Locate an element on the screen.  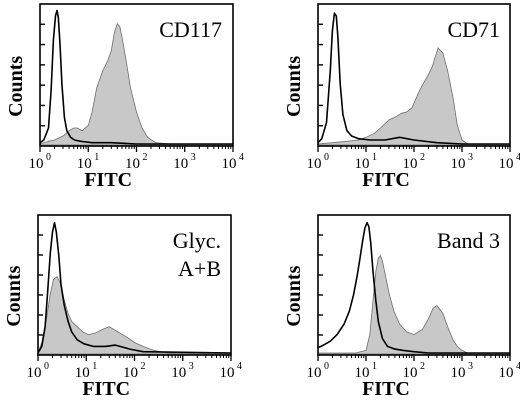
marker-label-line2: A+B is located at coordinates (199, 268).